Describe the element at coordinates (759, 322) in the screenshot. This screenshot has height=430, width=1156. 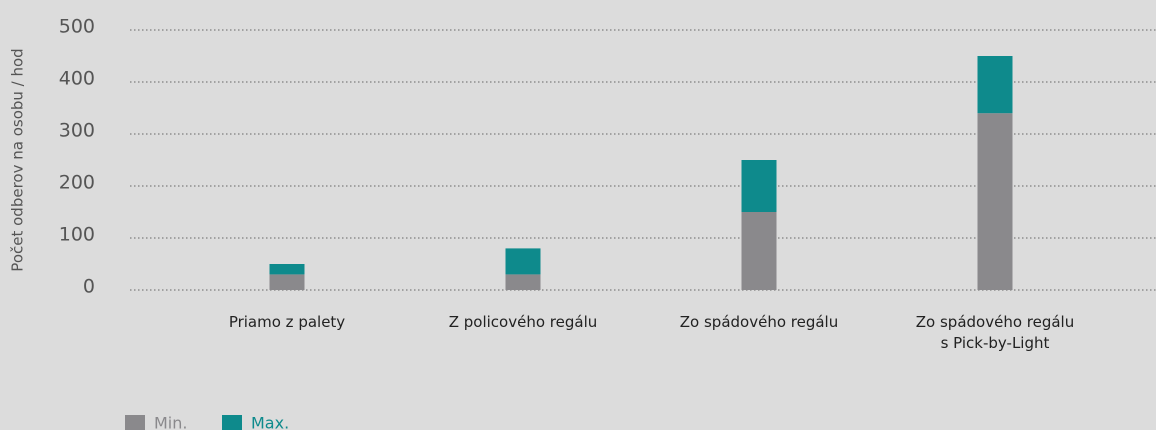
I see `x-tick-label: Zo spádového regálu` at that location.